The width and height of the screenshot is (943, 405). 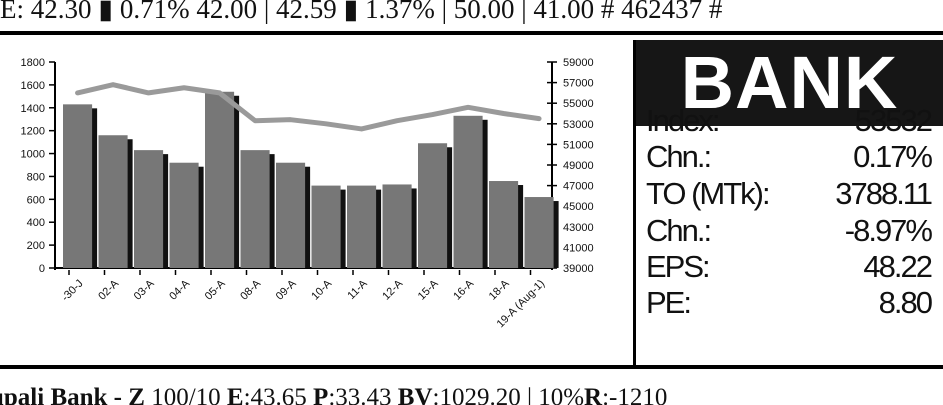 I want to click on x-tick-label: 04-A, so click(x=179, y=289).